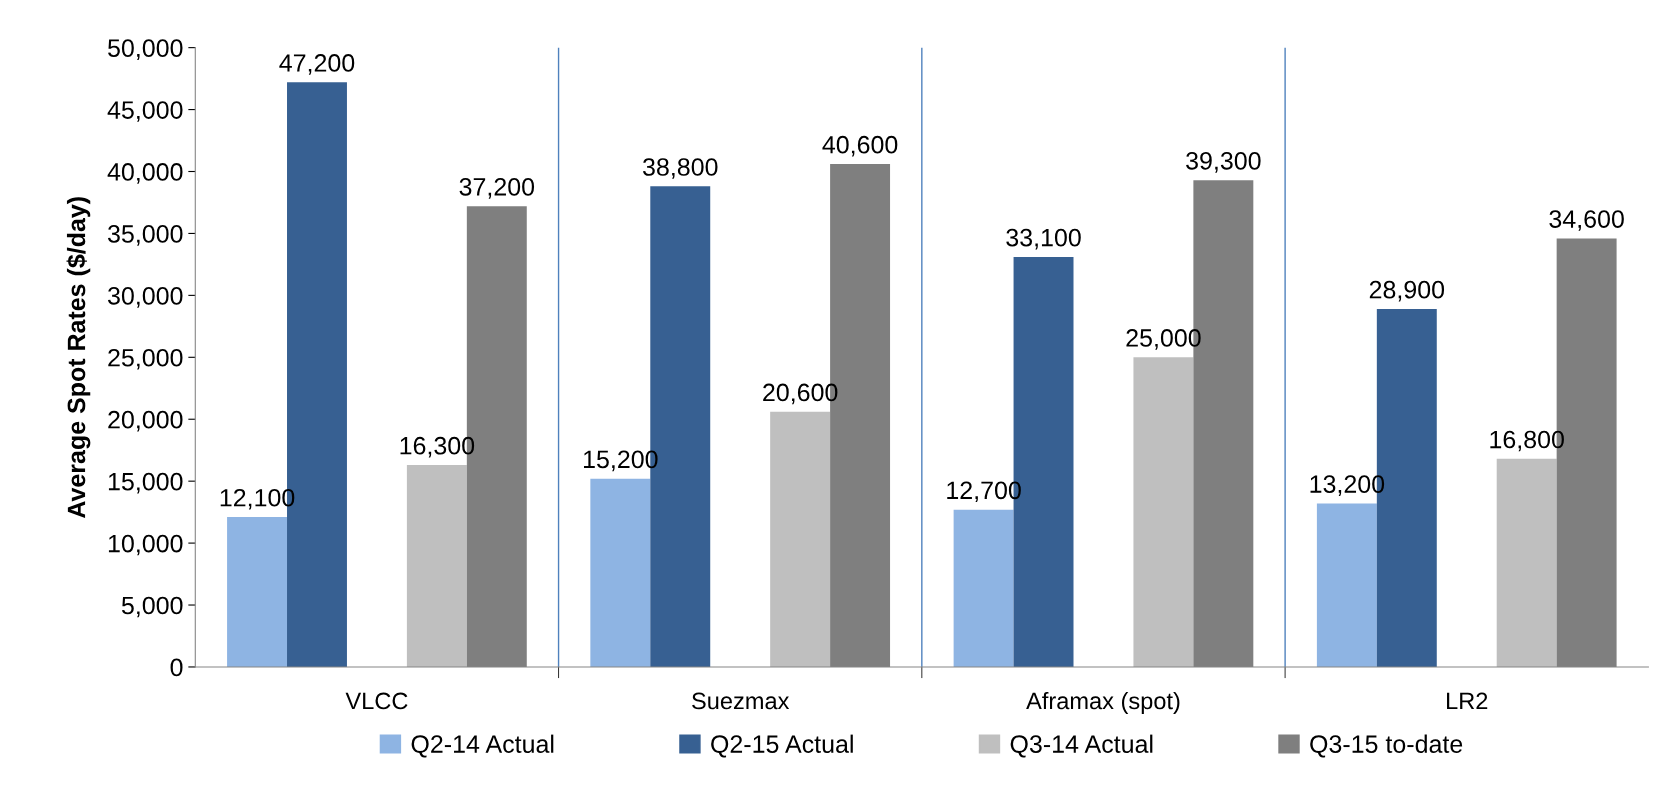 This screenshot has width=1655, height=794. I want to click on data-label: 34,600, so click(1586, 220).